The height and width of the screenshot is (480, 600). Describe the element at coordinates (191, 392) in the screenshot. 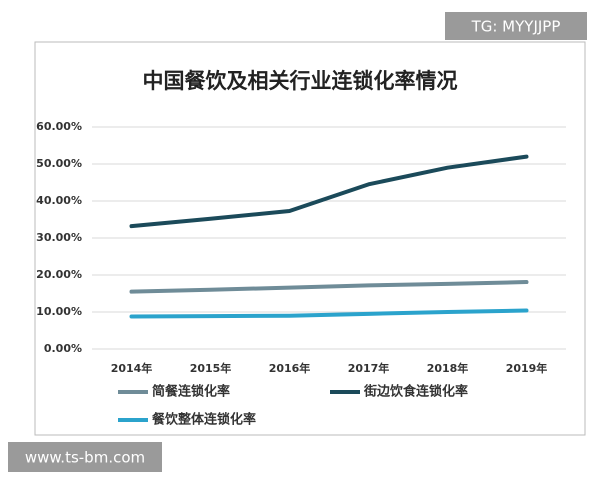

I see `legend-label: 简餐连锁化率` at that location.